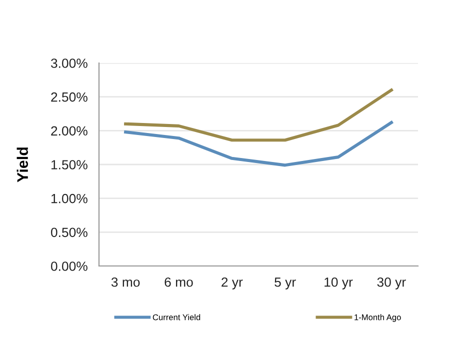 This screenshot has width=450, height=341. I want to click on x-tick-label: 5 yr, so click(285, 284).